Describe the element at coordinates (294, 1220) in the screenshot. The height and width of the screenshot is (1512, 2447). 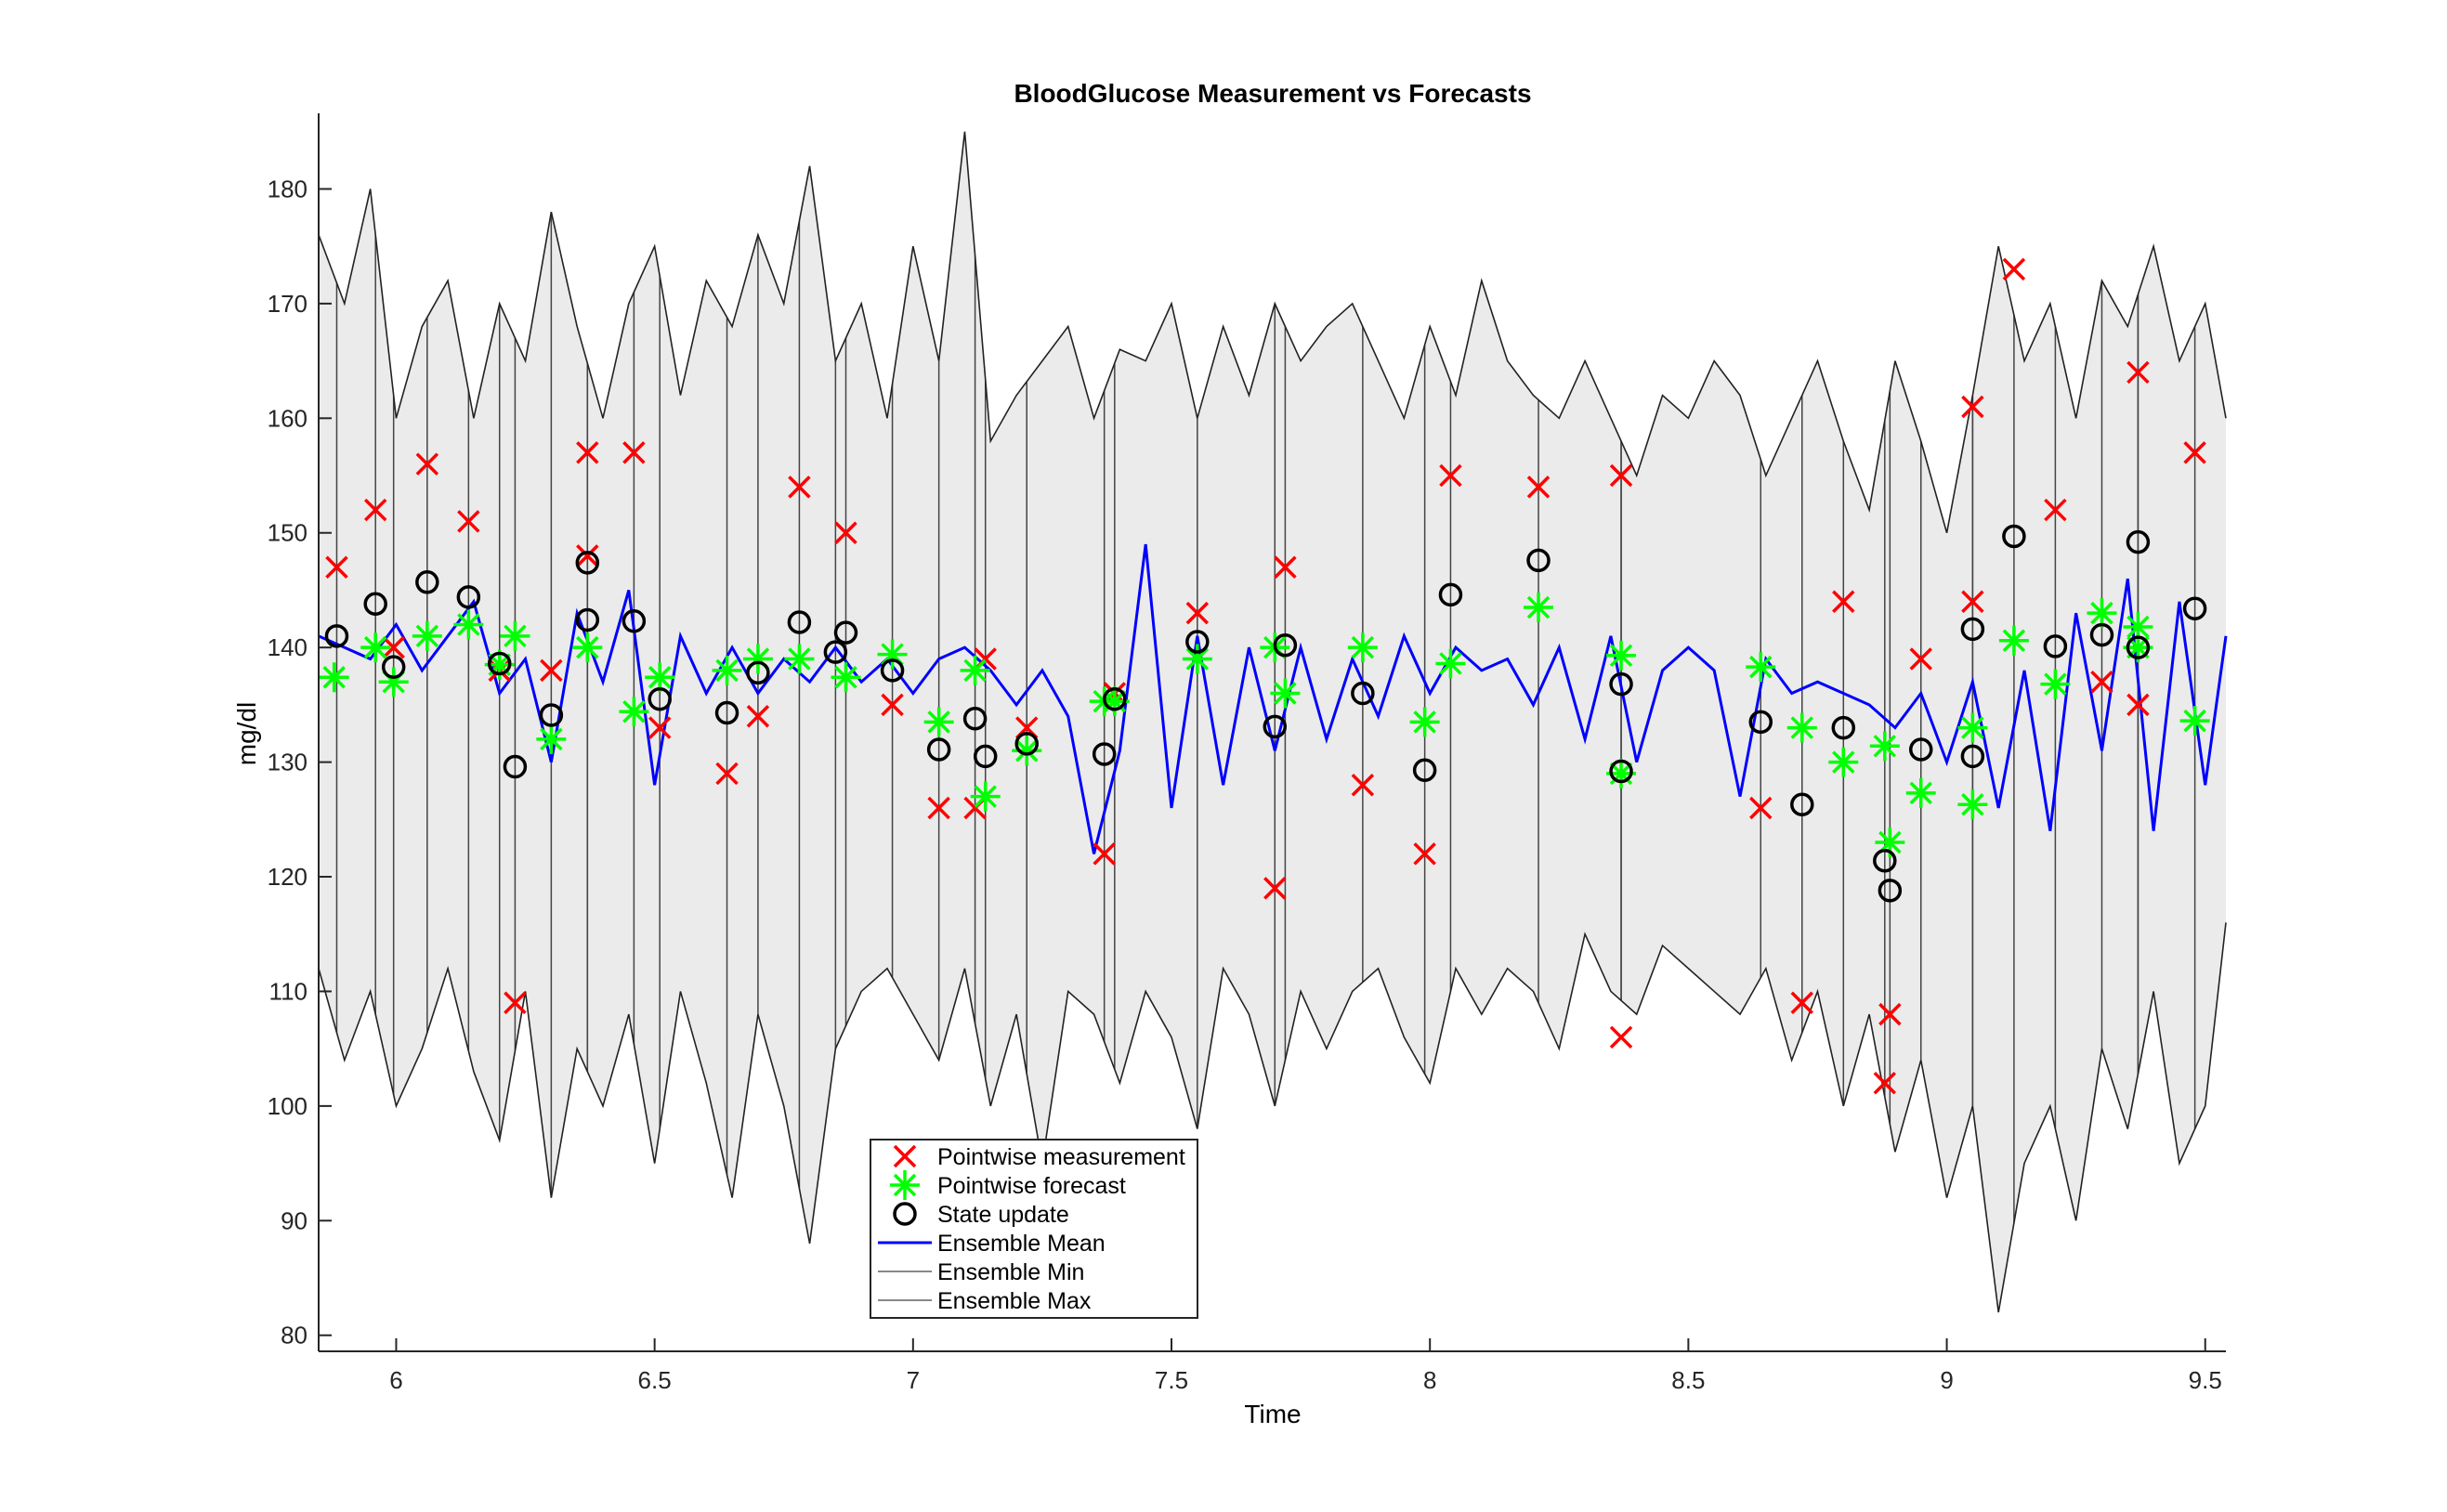
I see `y-tick-label: 90` at that location.